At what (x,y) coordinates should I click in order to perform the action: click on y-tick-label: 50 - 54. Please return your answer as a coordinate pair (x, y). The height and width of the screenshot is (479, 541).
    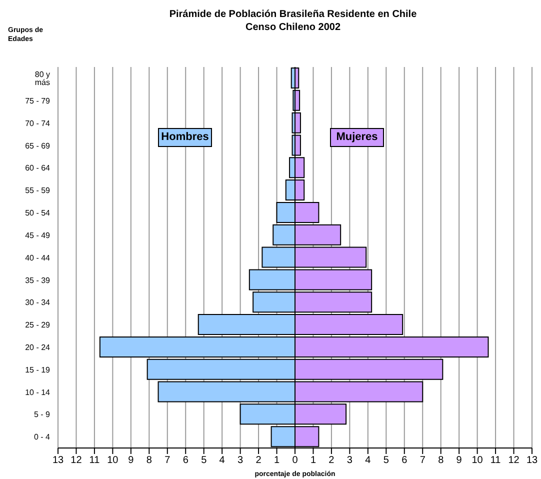
    Looking at the image, I should click on (38, 213).